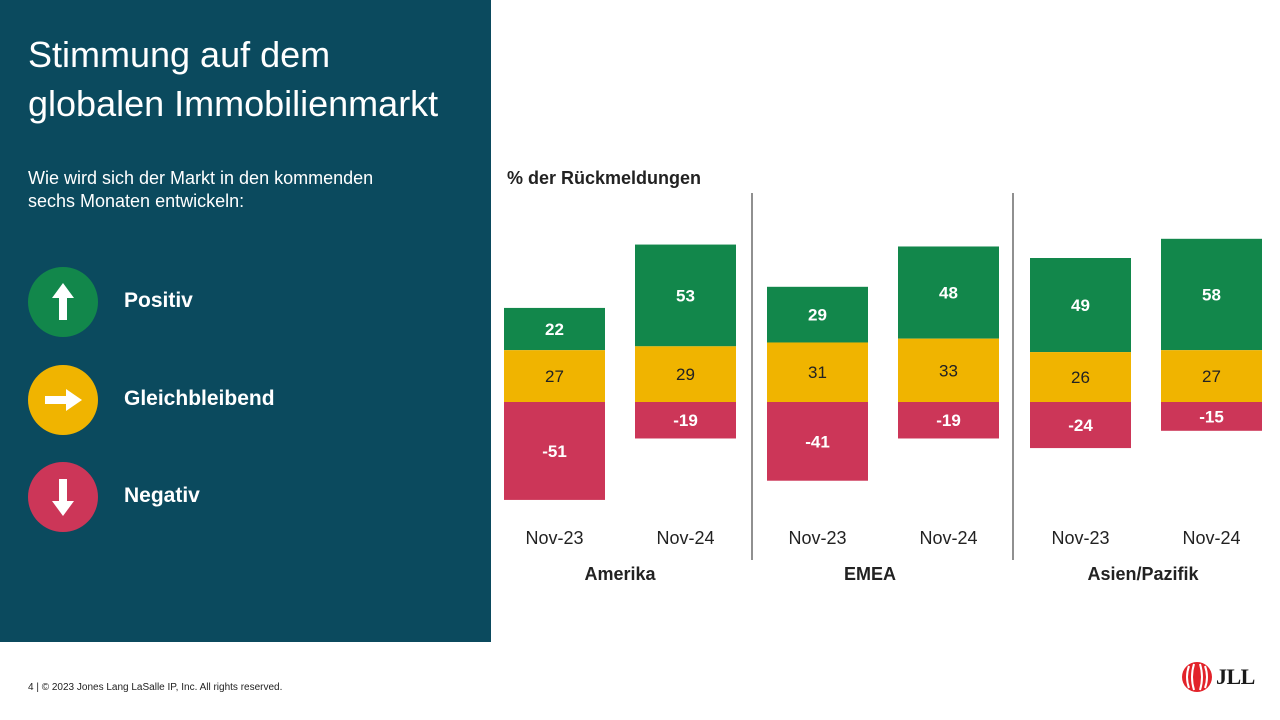 This screenshot has height=720, width=1280. Describe the element at coordinates (1211, 538) in the screenshot. I see `x-tick-label-6: Nov-24` at that location.